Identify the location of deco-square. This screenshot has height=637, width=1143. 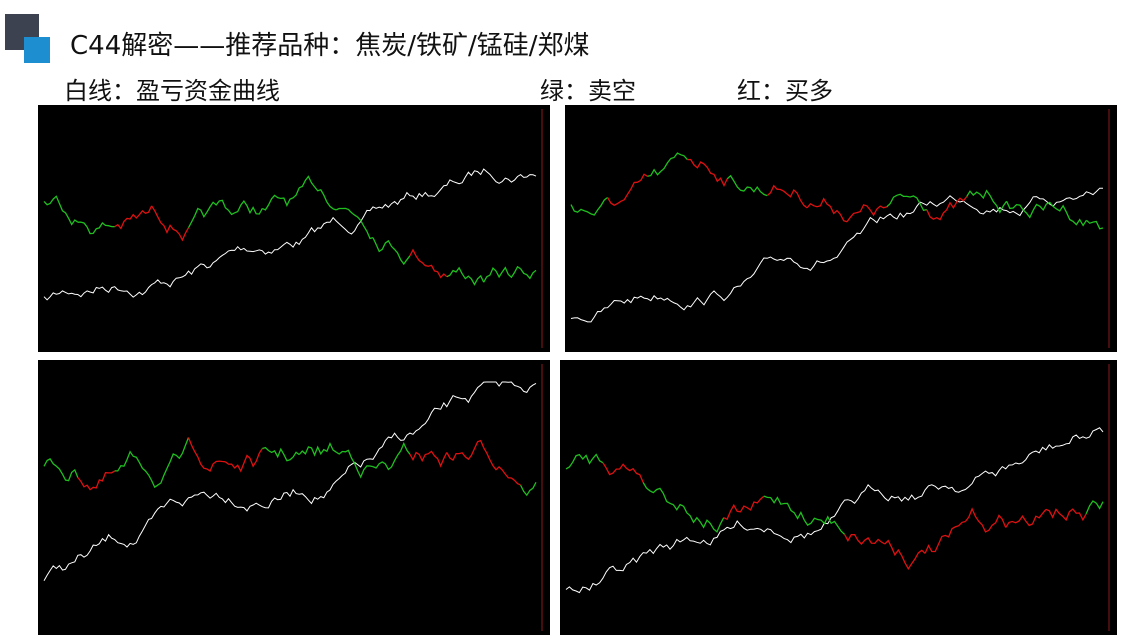
(37, 50).